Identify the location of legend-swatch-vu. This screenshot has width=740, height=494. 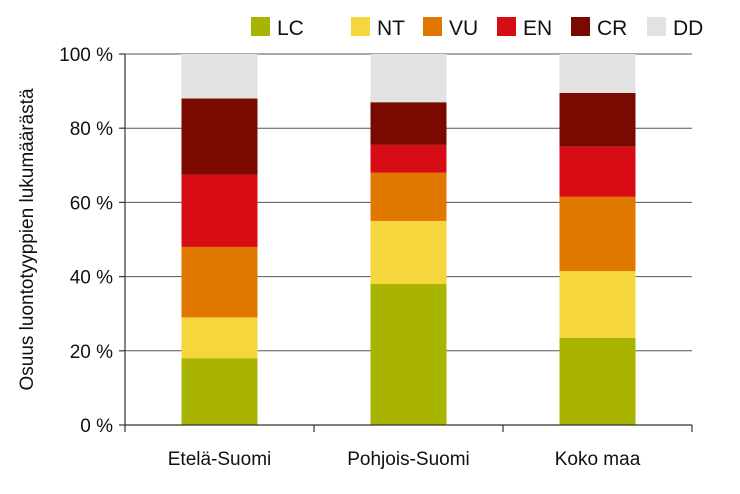
(432, 26).